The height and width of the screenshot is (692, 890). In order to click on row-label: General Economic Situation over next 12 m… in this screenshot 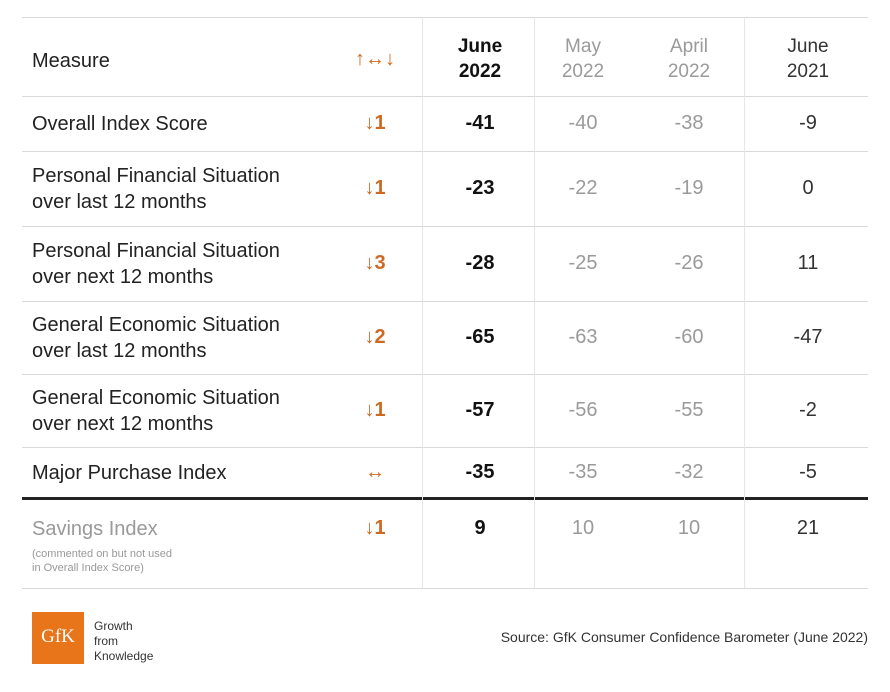, I will do `click(156, 411)`.